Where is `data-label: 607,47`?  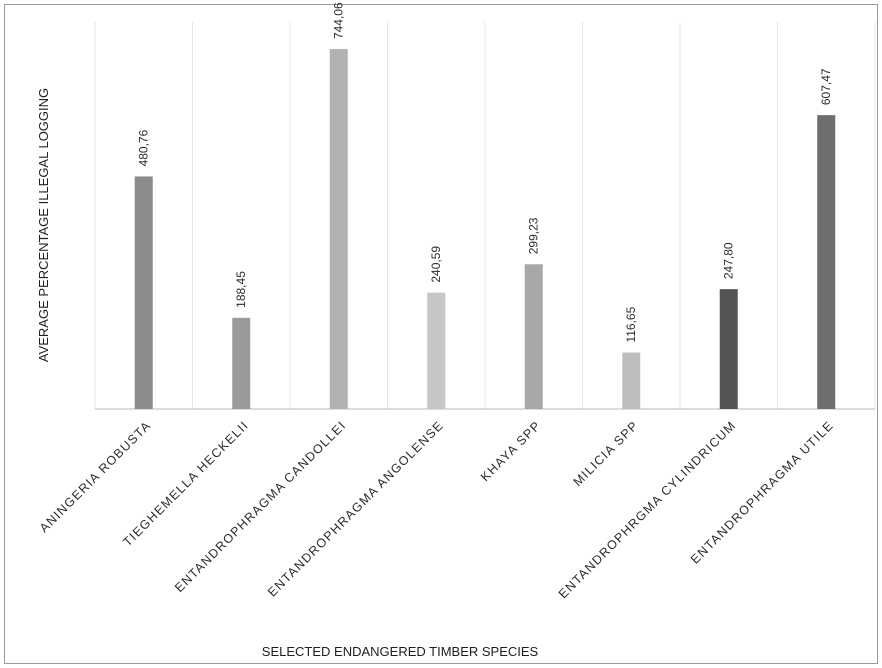
data-label: 607,47 is located at coordinates (826, 86).